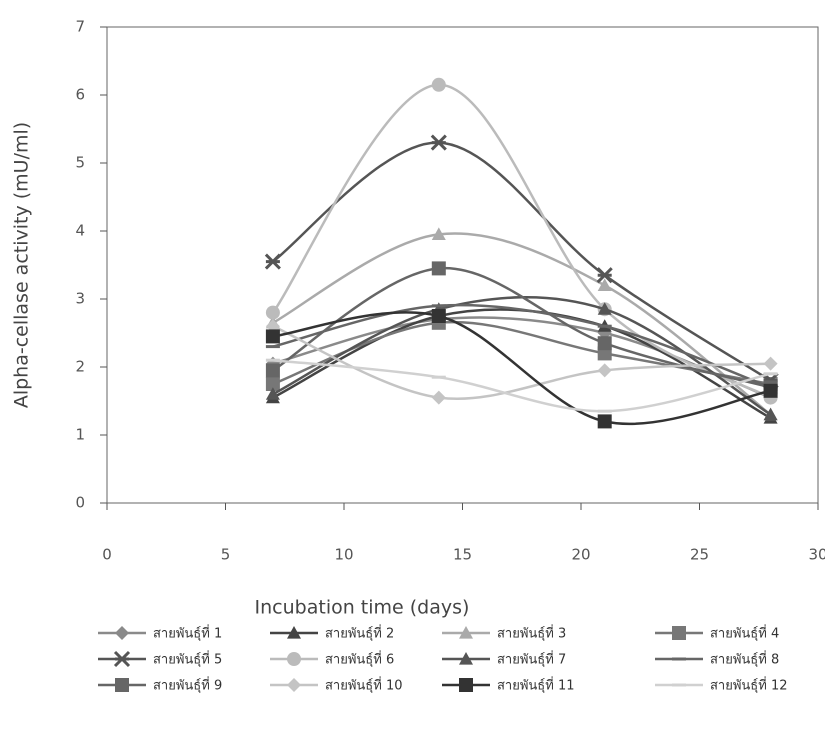 This screenshot has width=825, height=735. I want to click on legend-label: สายพันธุ์ที่ 12, so click(749, 685).